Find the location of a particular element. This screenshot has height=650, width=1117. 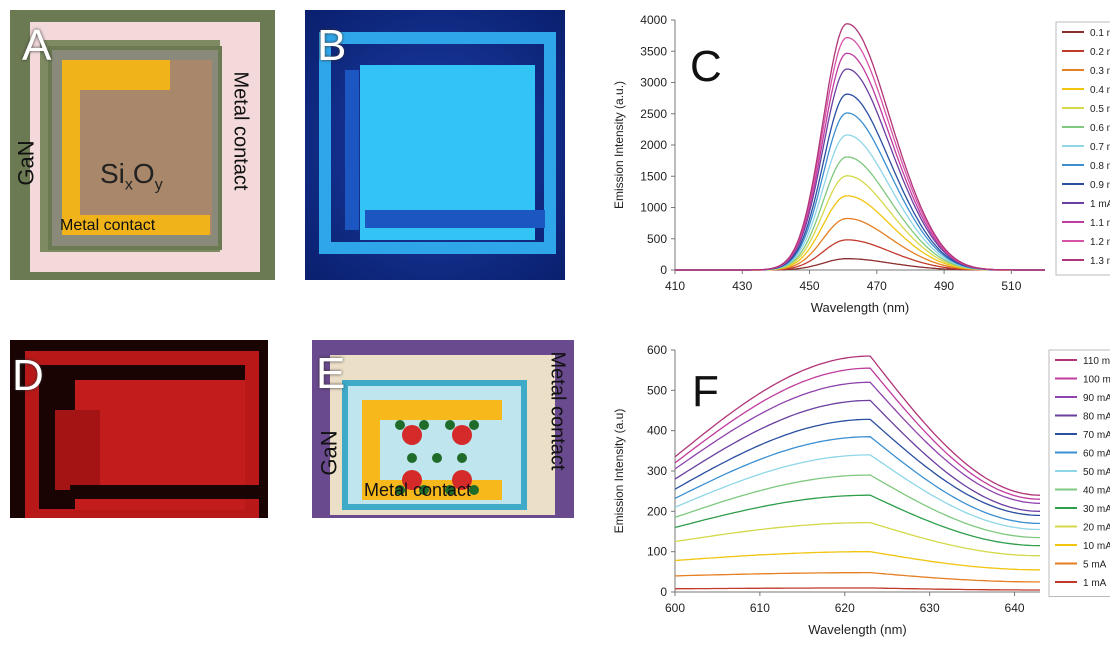

panel-e-gan-label: GaN is located at coordinates (329, 453).